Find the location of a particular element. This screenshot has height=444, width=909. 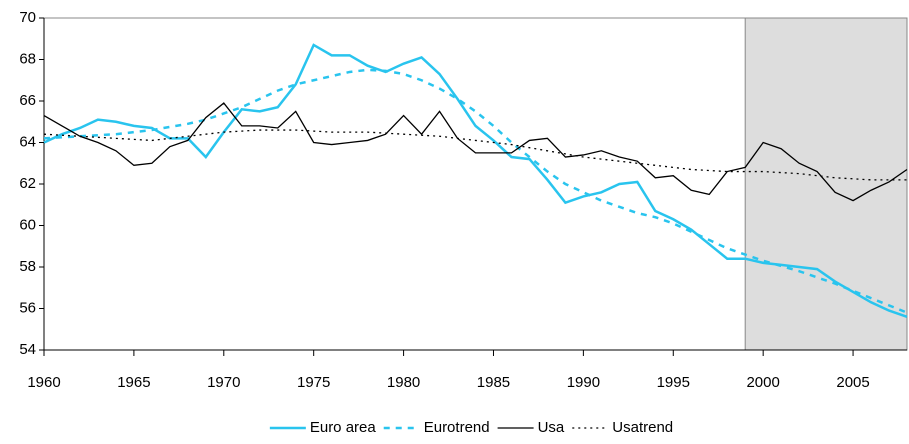

series-line is located at coordinates (475, 155).